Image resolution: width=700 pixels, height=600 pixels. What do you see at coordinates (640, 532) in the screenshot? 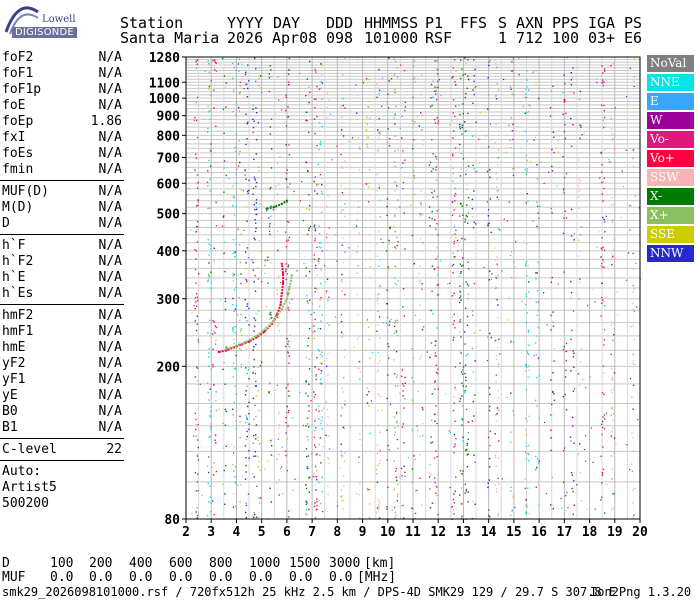
I see `x-tick-label: 20` at bounding box center [640, 532].